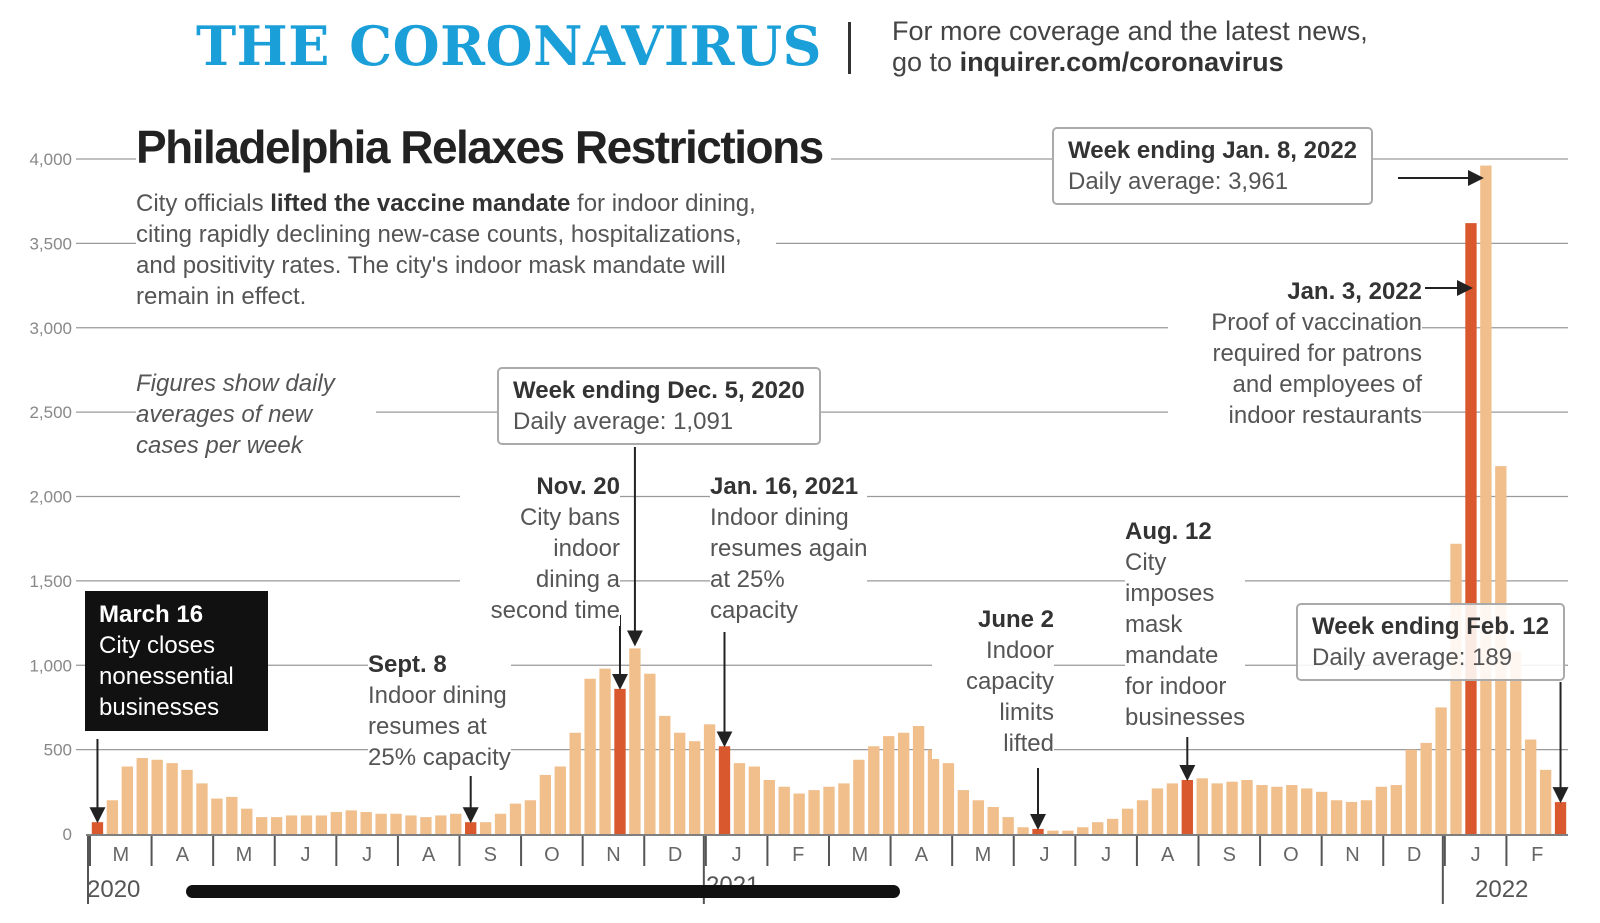 The height and width of the screenshot is (923, 1600). I want to click on banner-title: THE CORONAVIRUS, so click(509, 46).